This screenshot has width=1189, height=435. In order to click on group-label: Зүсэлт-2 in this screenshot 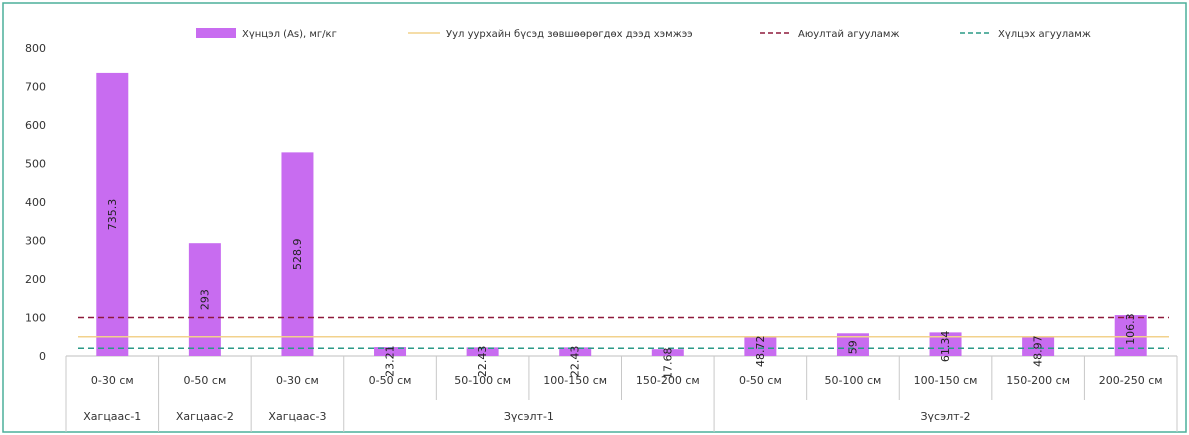, I will do `click(946, 416)`.